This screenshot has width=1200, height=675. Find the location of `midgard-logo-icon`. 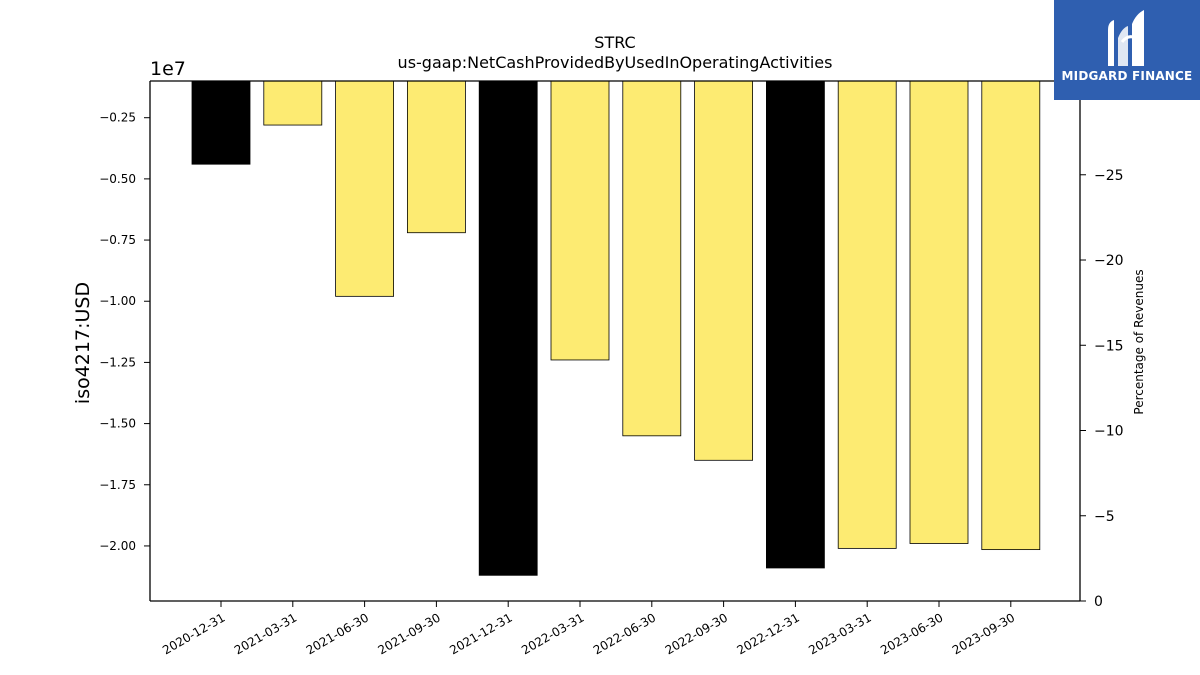

midgard-logo-icon is located at coordinates (1126, 38).